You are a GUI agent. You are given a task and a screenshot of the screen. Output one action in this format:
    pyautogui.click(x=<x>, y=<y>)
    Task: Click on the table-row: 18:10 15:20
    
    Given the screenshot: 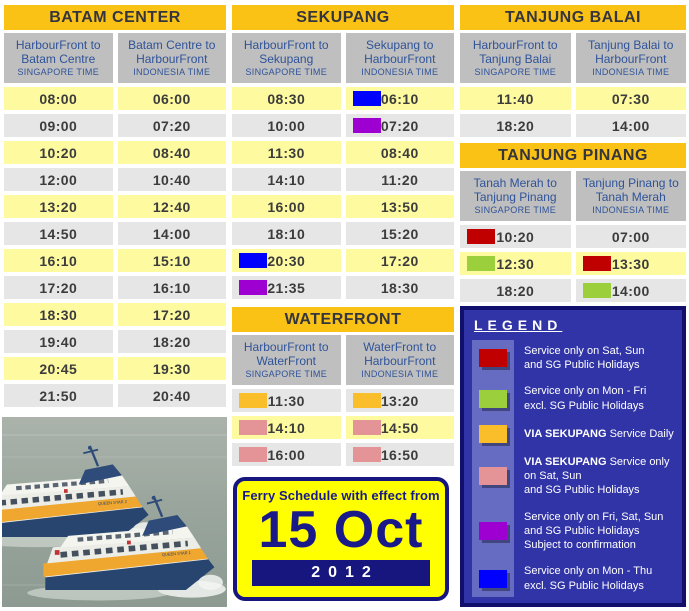 What is the action you would take?
    pyautogui.click(x=343, y=233)
    